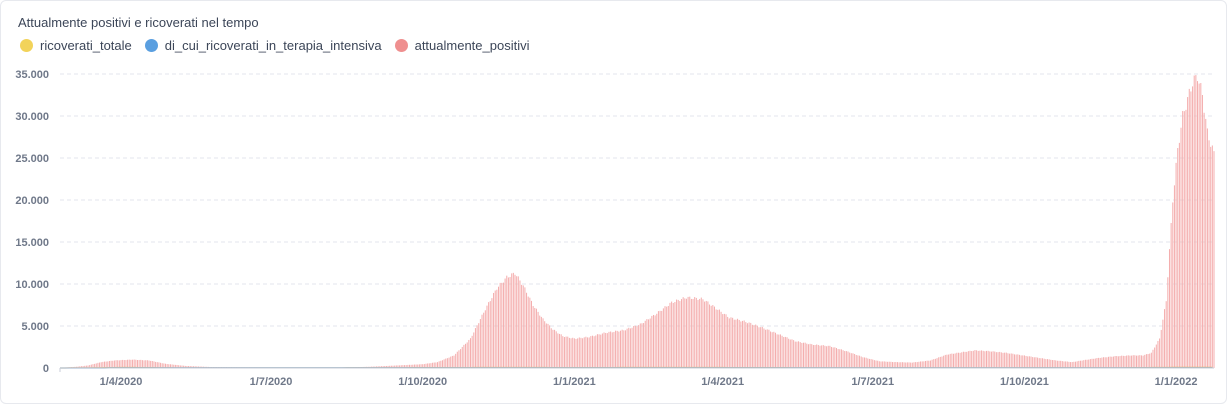 Image resolution: width=1229 pixels, height=408 pixels. What do you see at coordinates (76, 45) in the screenshot?
I see `legend-item-ricoverati-totale: ricoverati_totale` at bounding box center [76, 45].